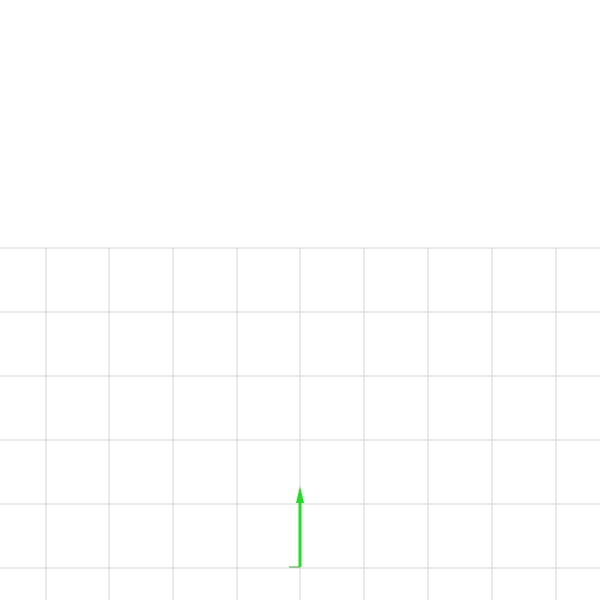 The image size is (600, 600). What do you see at coordinates (296, 527) in the screenshot?
I see `axis-indicator` at bounding box center [296, 527].